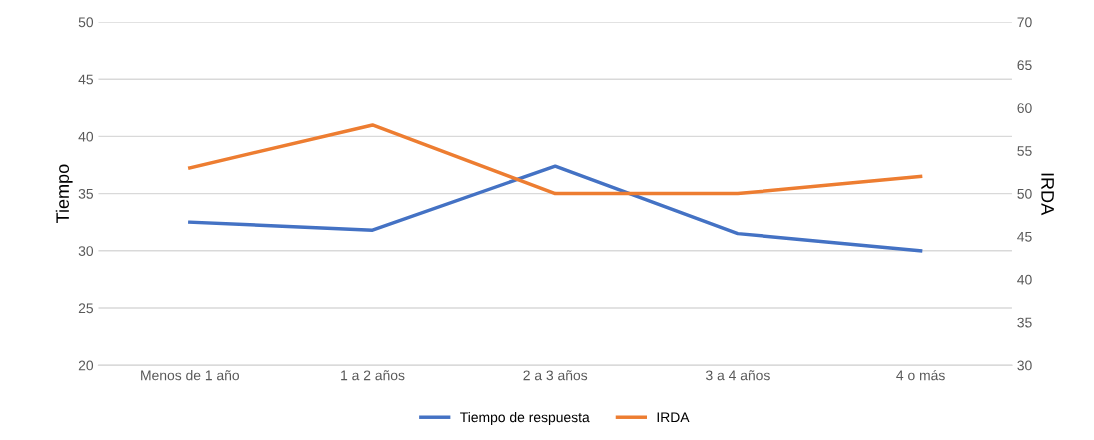  Describe the element at coordinates (1024, 193) in the screenshot. I see `y2-tick-label: 50` at that location.